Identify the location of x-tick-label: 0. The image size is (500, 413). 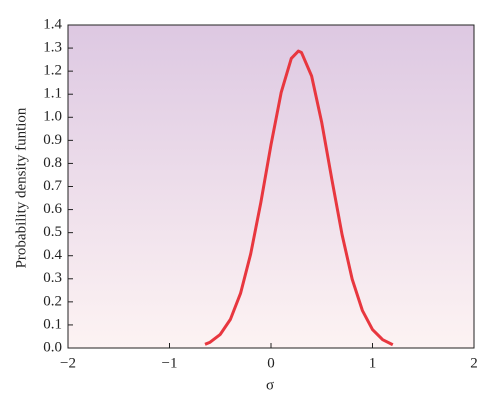
(271, 363).